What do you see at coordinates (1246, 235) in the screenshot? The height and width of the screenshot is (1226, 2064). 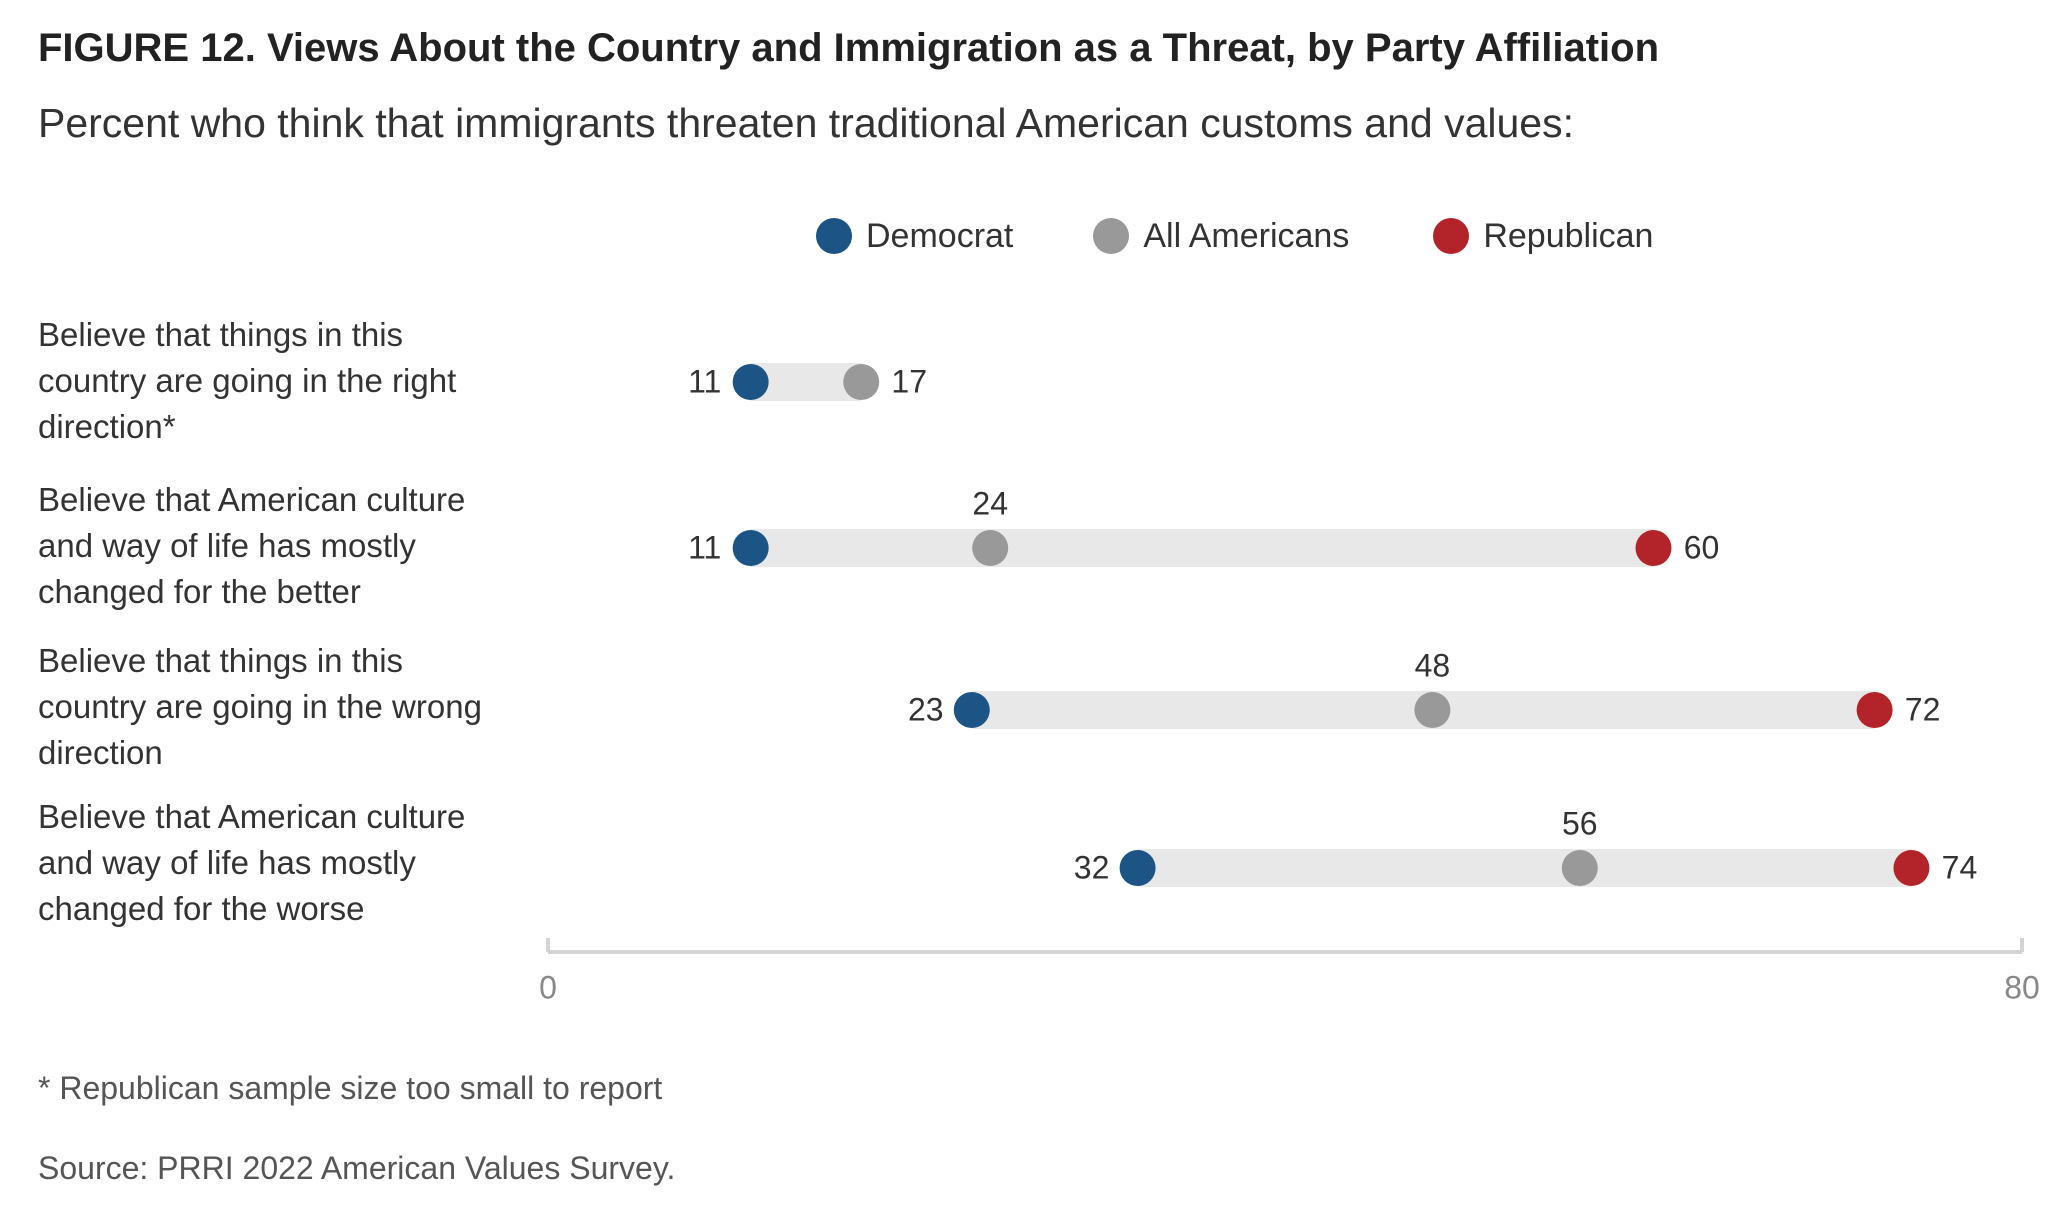 I see `legend-label-all-americans: All Americans` at bounding box center [1246, 235].